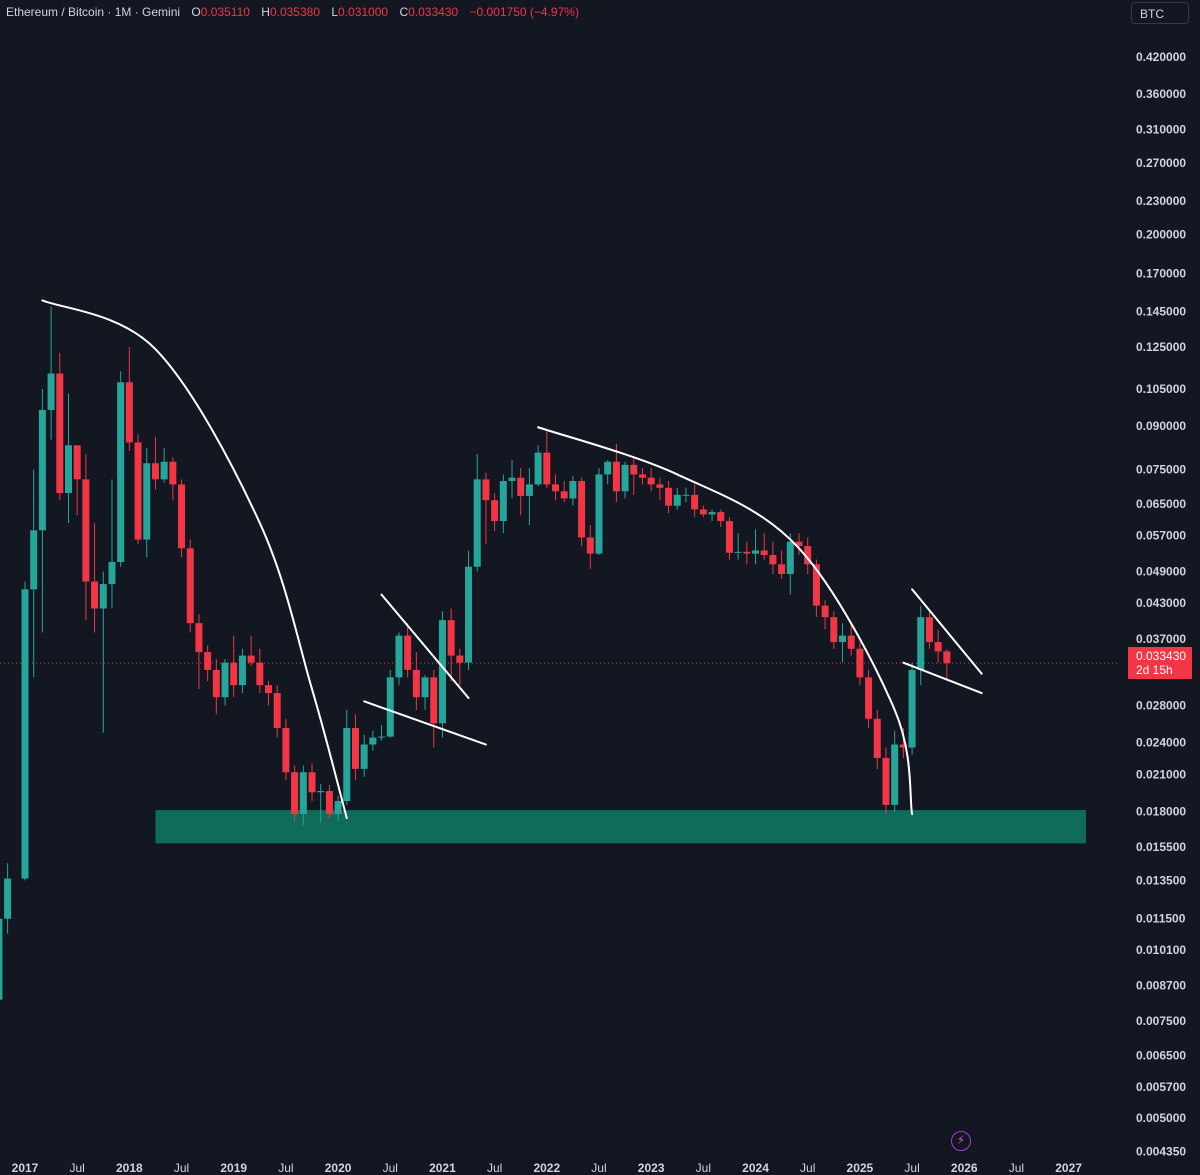 This screenshot has height=1175, width=1200. Describe the element at coordinates (1161, 572) in the screenshot. I see `price-tick-label: 0.049000` at that location.